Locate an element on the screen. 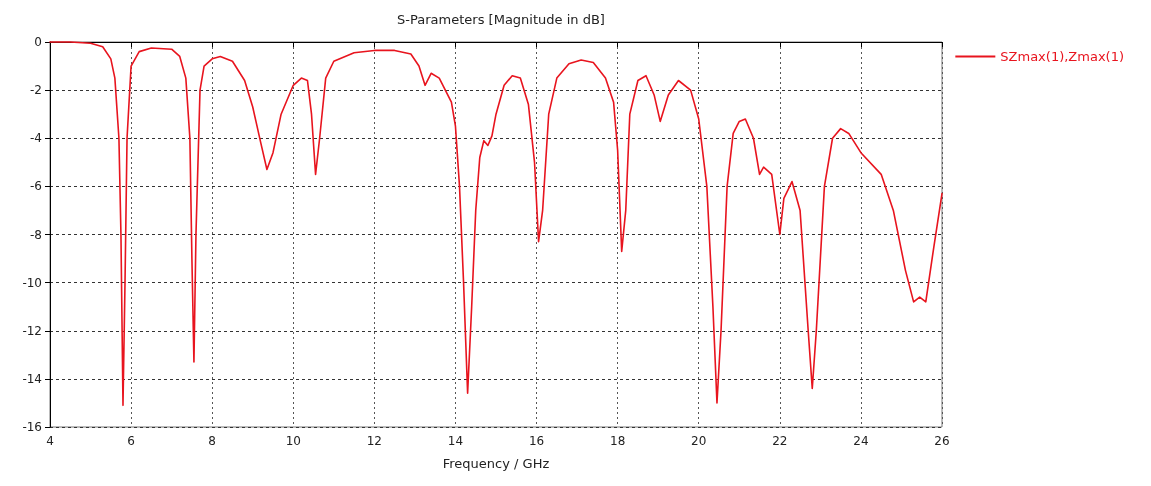  x-axis-title: Frequency / GHz is located at coordinates (496, 463).